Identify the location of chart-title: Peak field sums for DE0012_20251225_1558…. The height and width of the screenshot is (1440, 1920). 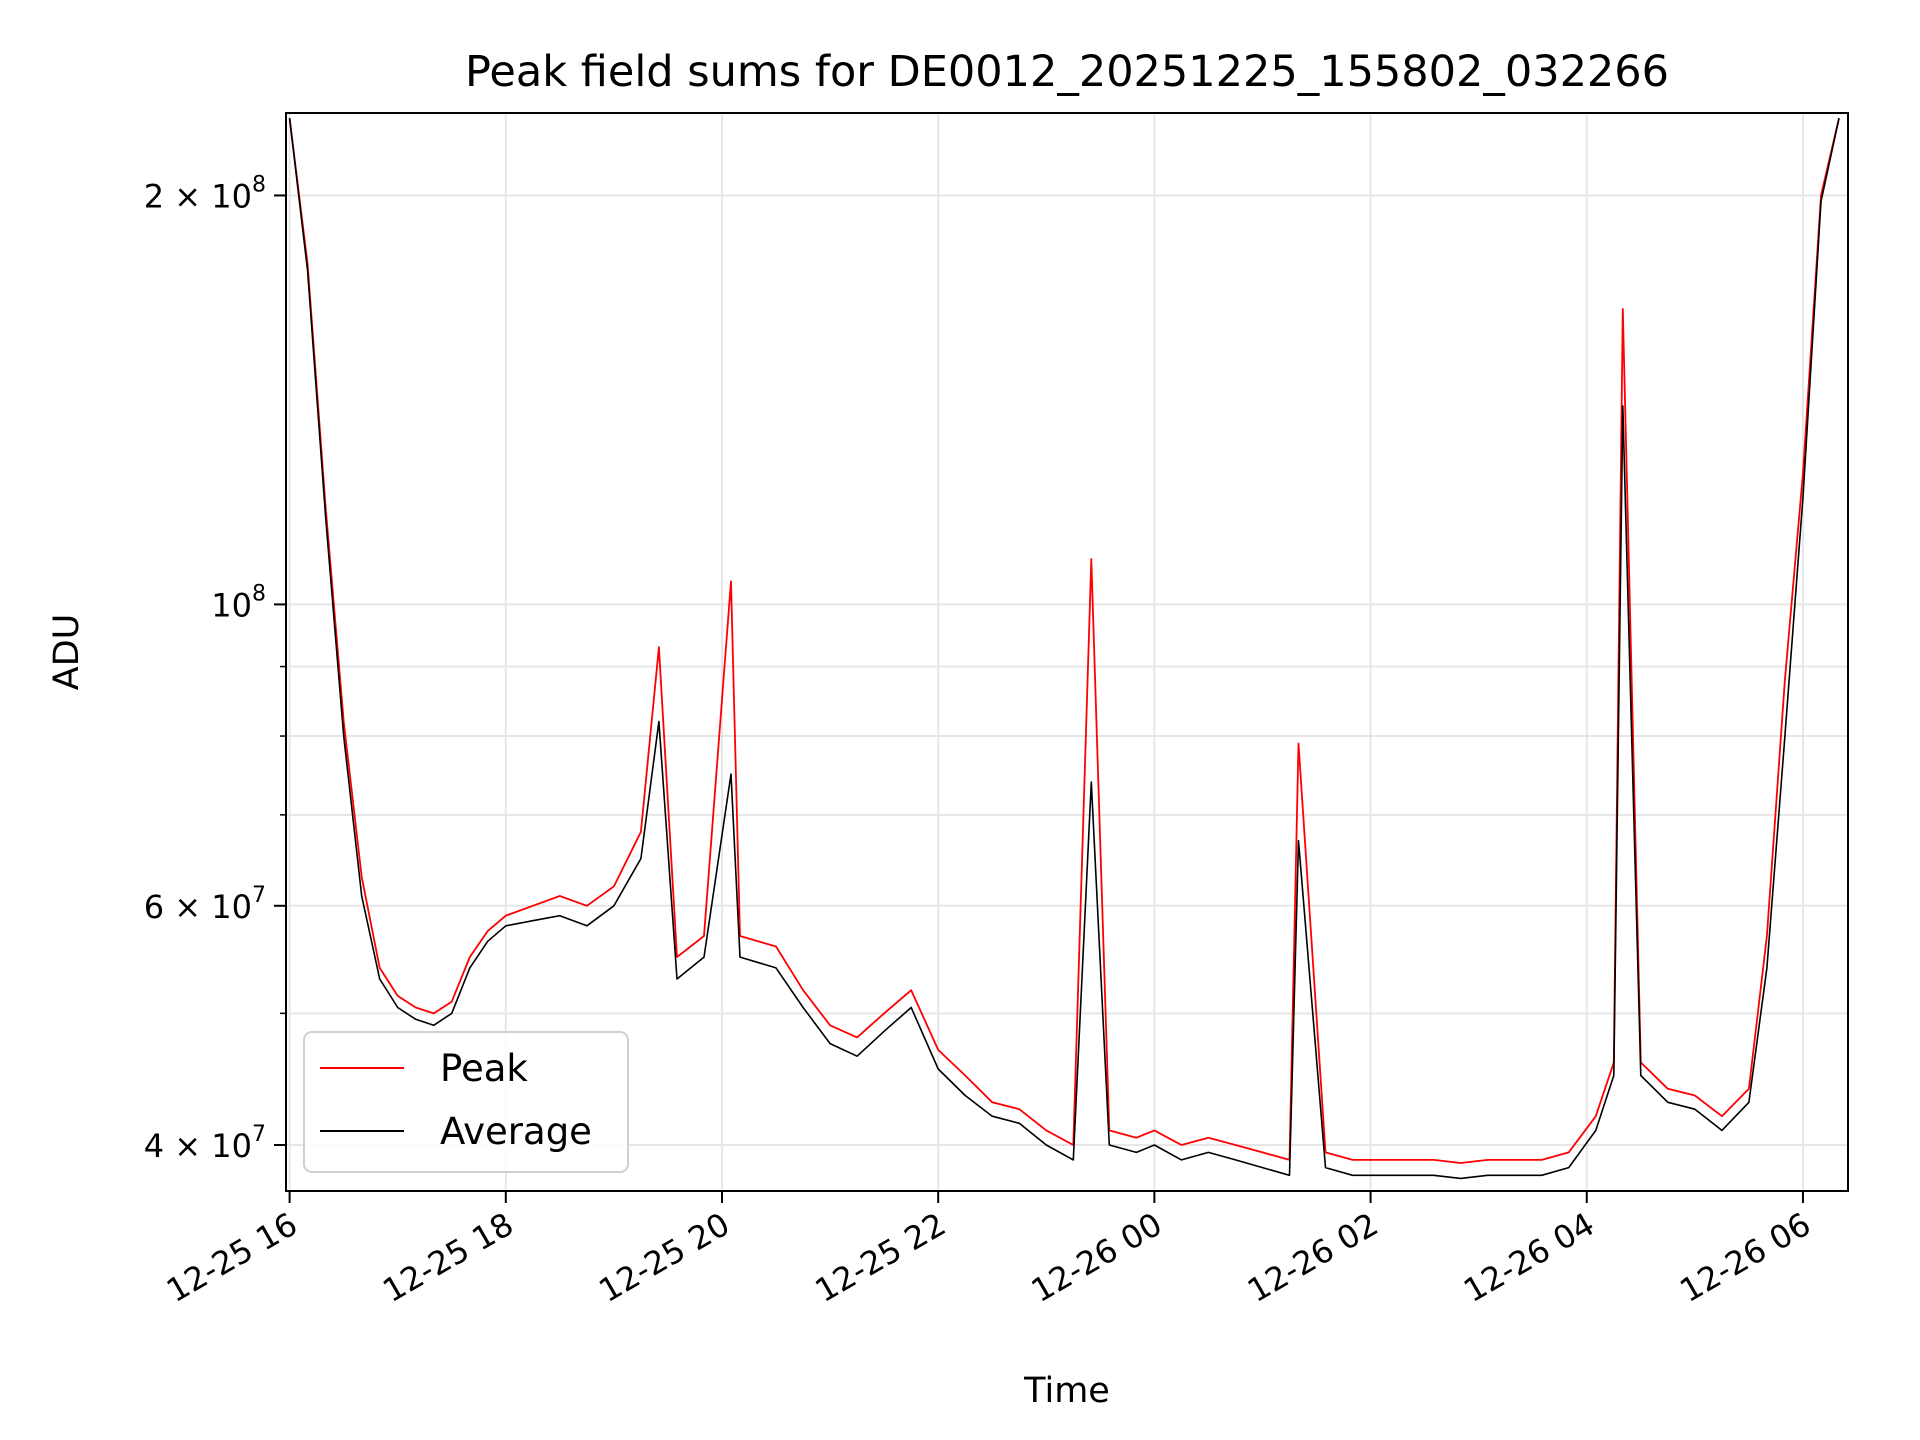
(1067, 72).